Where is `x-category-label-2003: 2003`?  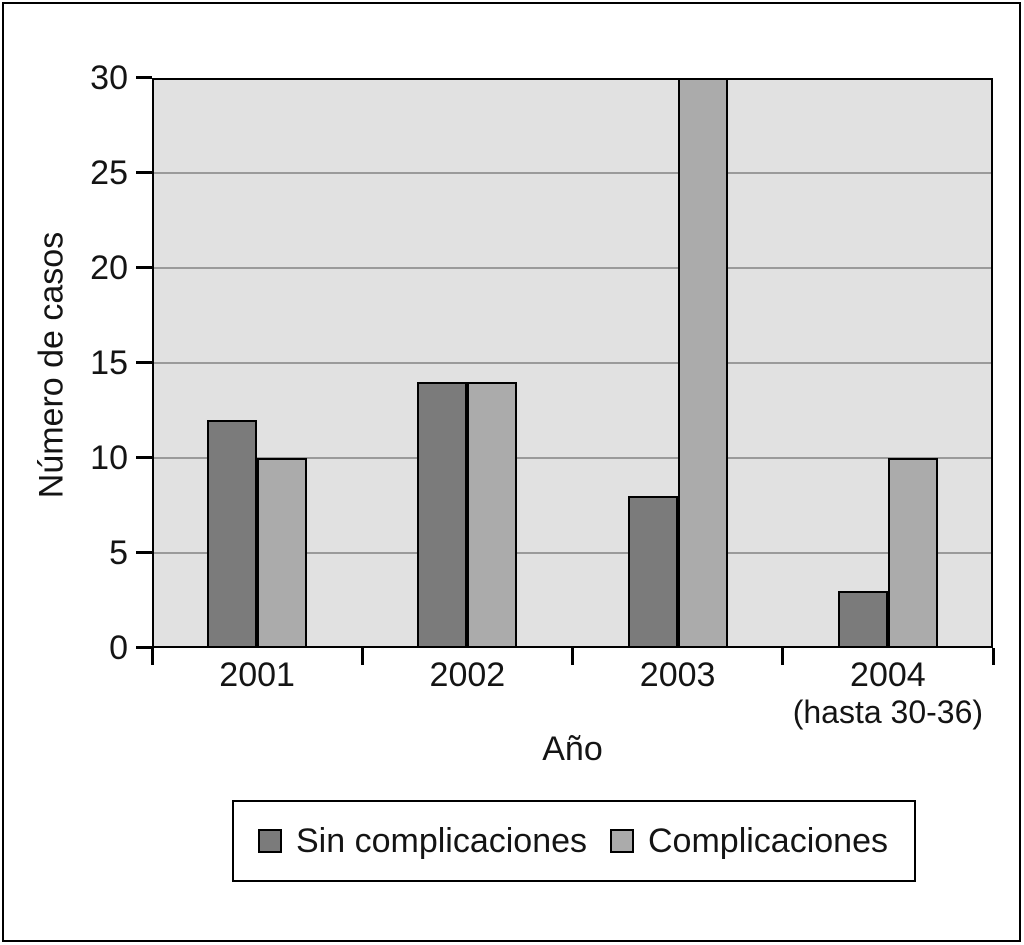 x-category-label-2003: 2003 is located at coordinates (677, 675).